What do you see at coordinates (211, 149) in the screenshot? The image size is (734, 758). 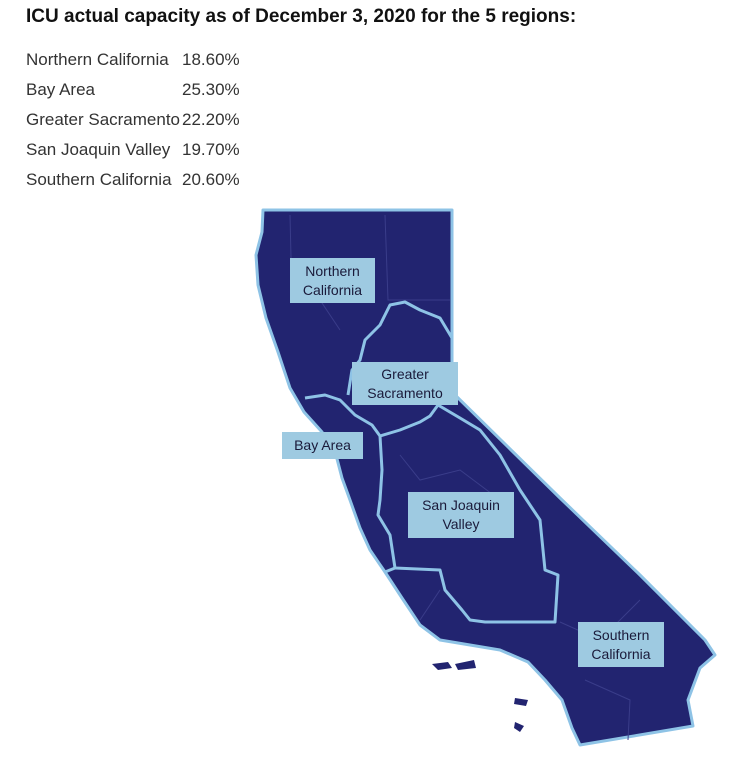 I see `capacity-value: 19.70%` at bounding box center [211, 149].